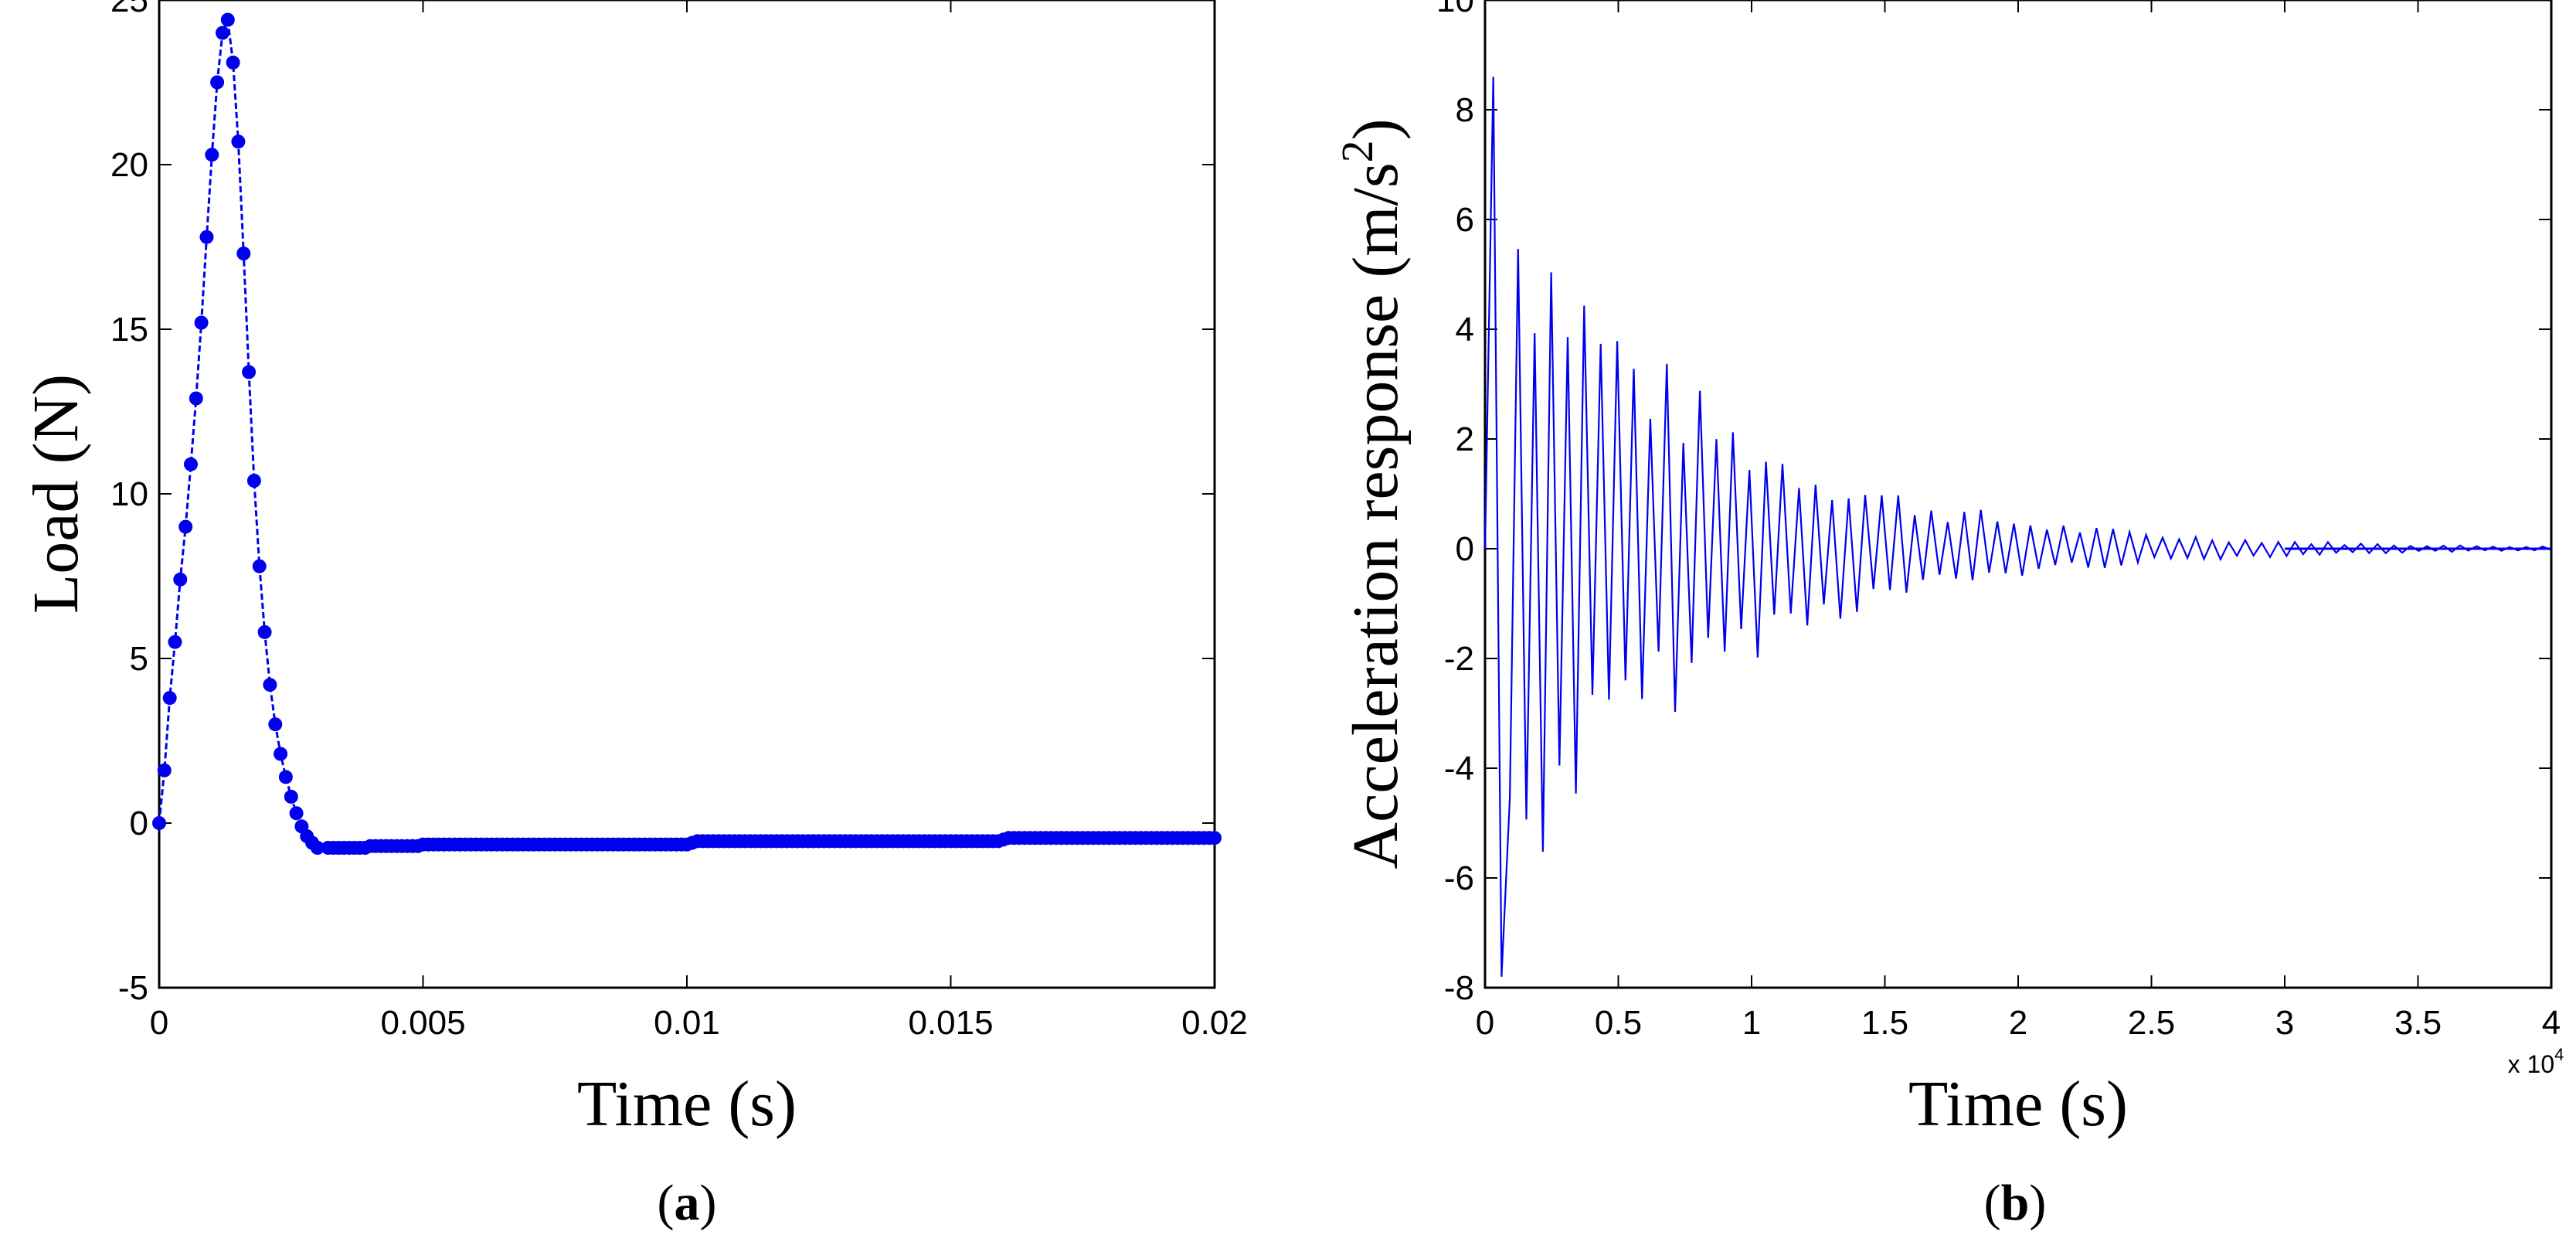 The width and height of the screenshot is (2576, 1235). I want to click on b-y-tick-label: 2, so click(1465, 439).